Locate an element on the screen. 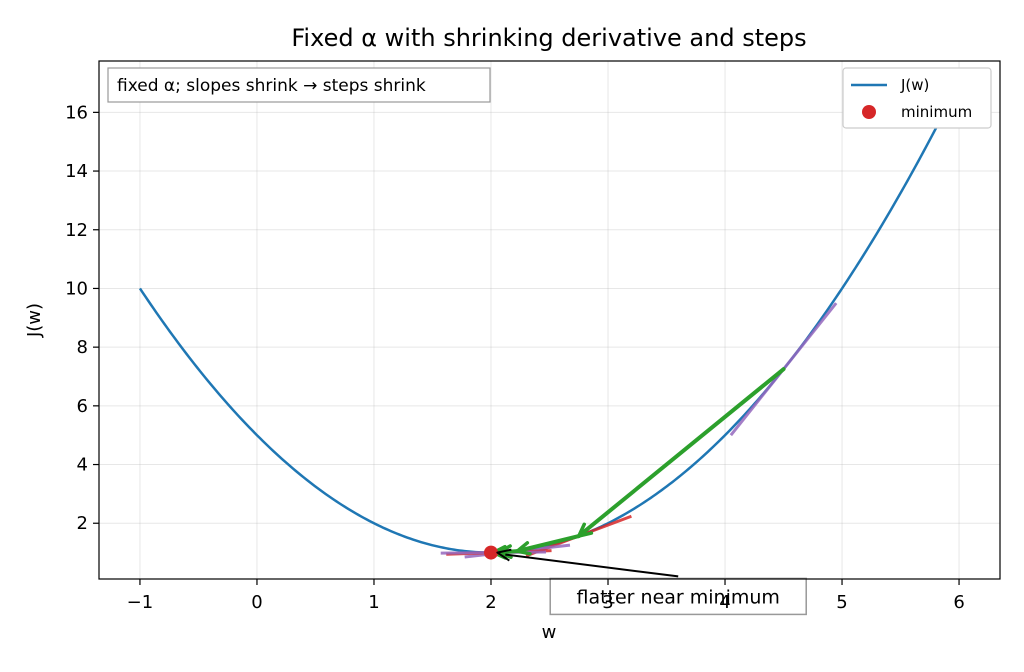 The image size is (1024, 672). x-tick-label: 2 is located at coordinates (490, 602).